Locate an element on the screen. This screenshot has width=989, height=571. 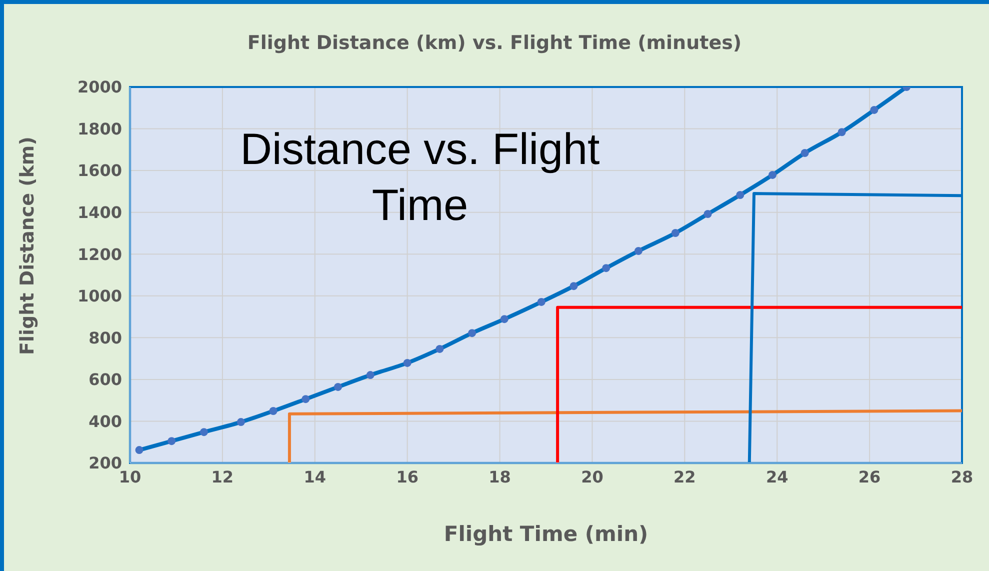
chart-title: Flight Distance (km) vs. Flight Time (minutes) is located at coordinates (494, 43).